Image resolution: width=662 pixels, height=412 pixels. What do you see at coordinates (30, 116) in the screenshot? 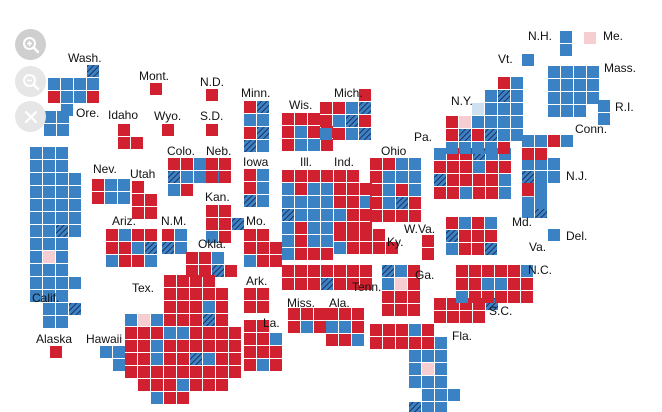
I see `reset-button` at bounding box center [30, 116].